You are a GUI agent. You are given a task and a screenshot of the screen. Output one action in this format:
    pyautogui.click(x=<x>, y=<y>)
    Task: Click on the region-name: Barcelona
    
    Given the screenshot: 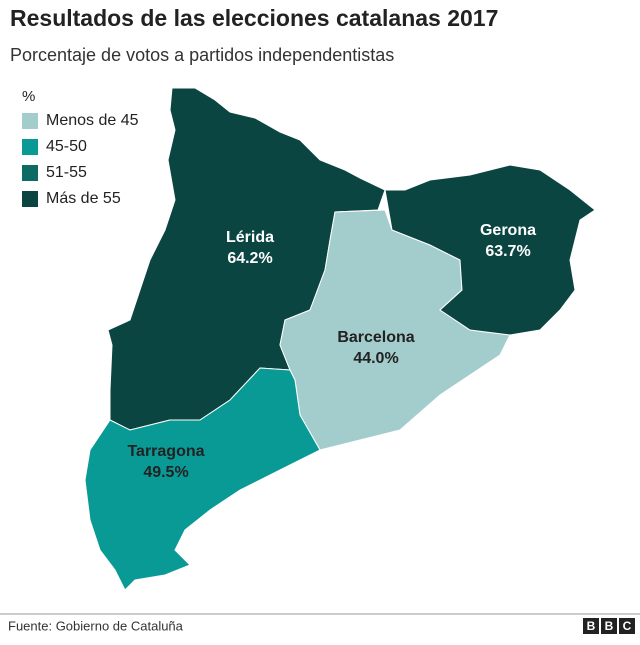 What is the action you would take?
    pyautogui.click(x=375, y=337)
    